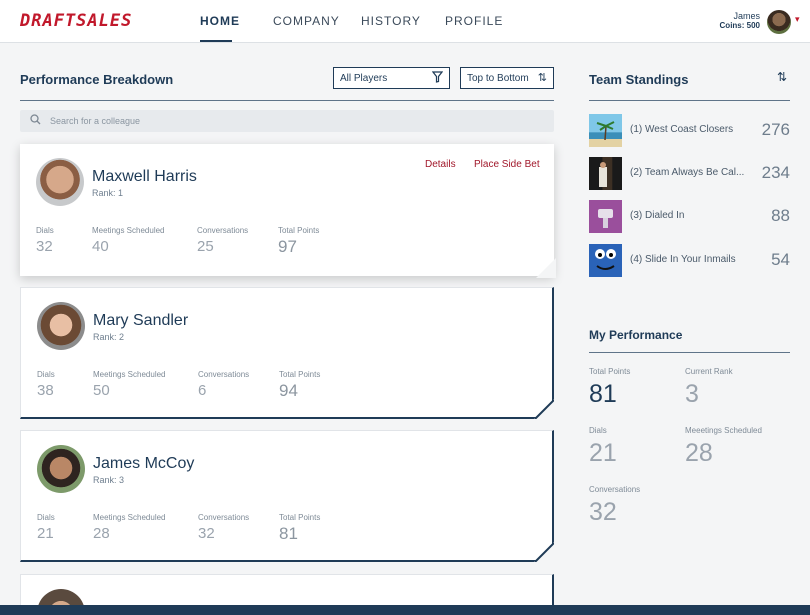 Image resolution: width=810 pixels, height=615 pixels. What do you see at coordinates (220, 21) in the screenshot?
I see `nav-home: HOME` at bounding box center [220, 21].